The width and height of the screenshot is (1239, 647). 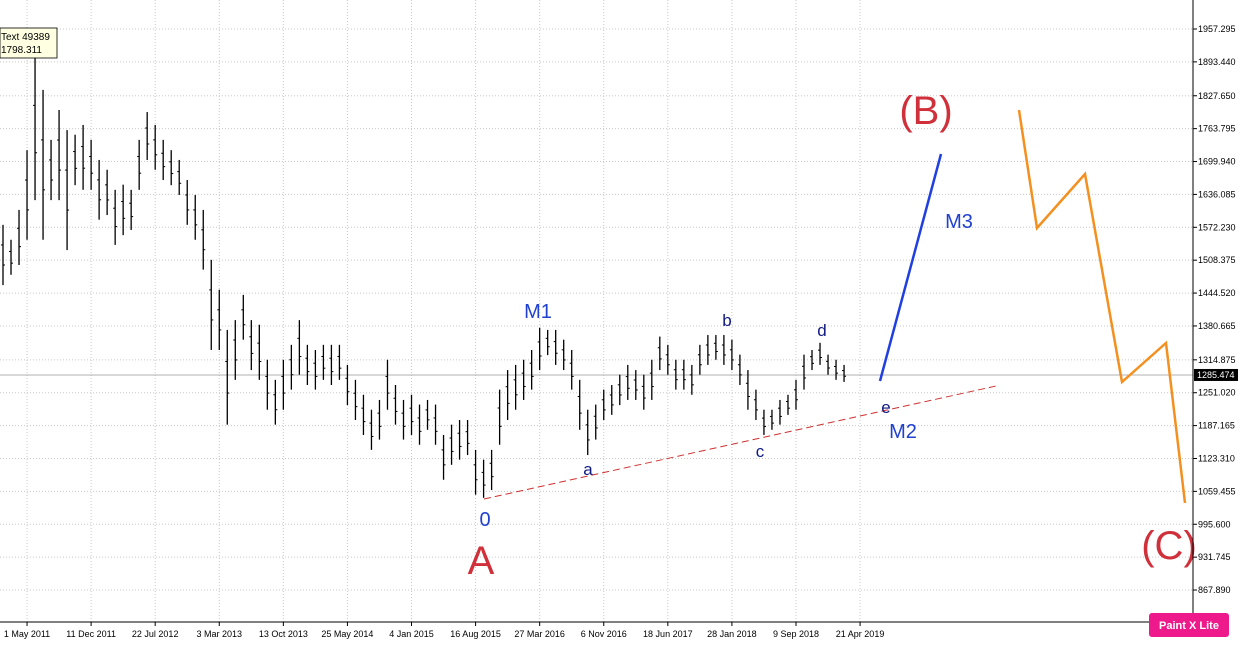 What do you see at coordinates (91, 634) in the screenshot?
I see `x-tick-label: 11 Dec 2011` at bounding box center [91, 634].